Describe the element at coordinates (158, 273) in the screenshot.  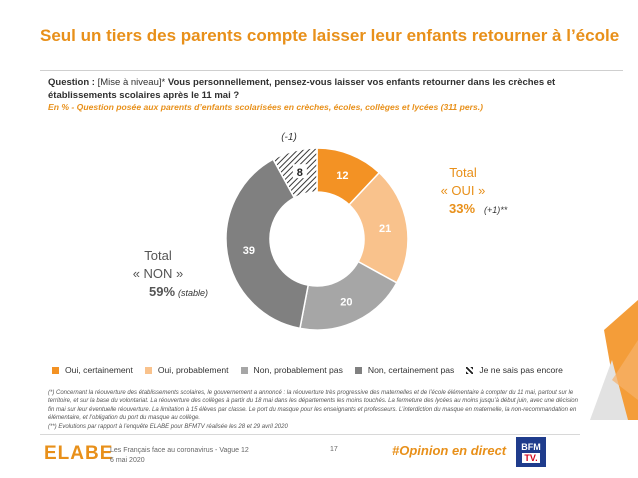
I see `non-total-name: « NON »` at that location.